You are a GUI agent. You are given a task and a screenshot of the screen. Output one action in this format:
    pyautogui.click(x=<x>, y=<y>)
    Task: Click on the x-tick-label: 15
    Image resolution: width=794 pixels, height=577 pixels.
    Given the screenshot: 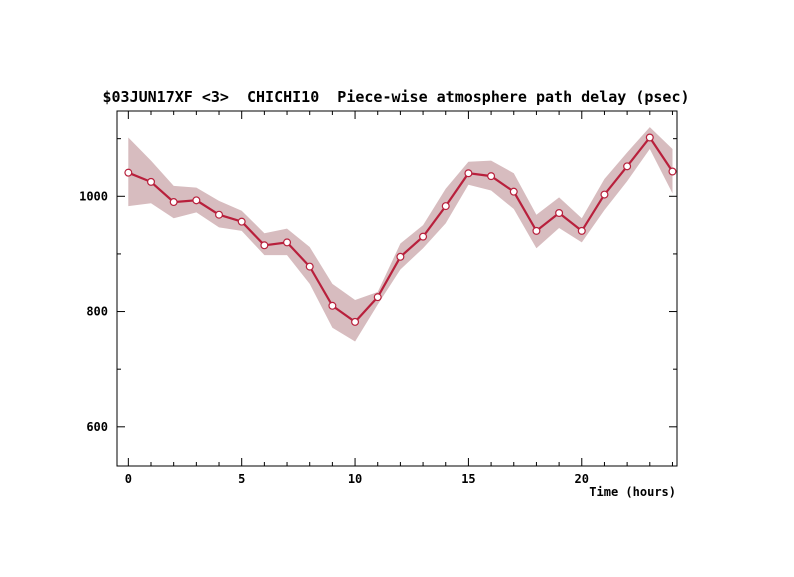 What is the action you would take?
    pyautogui.click(x=468, y=479)
    